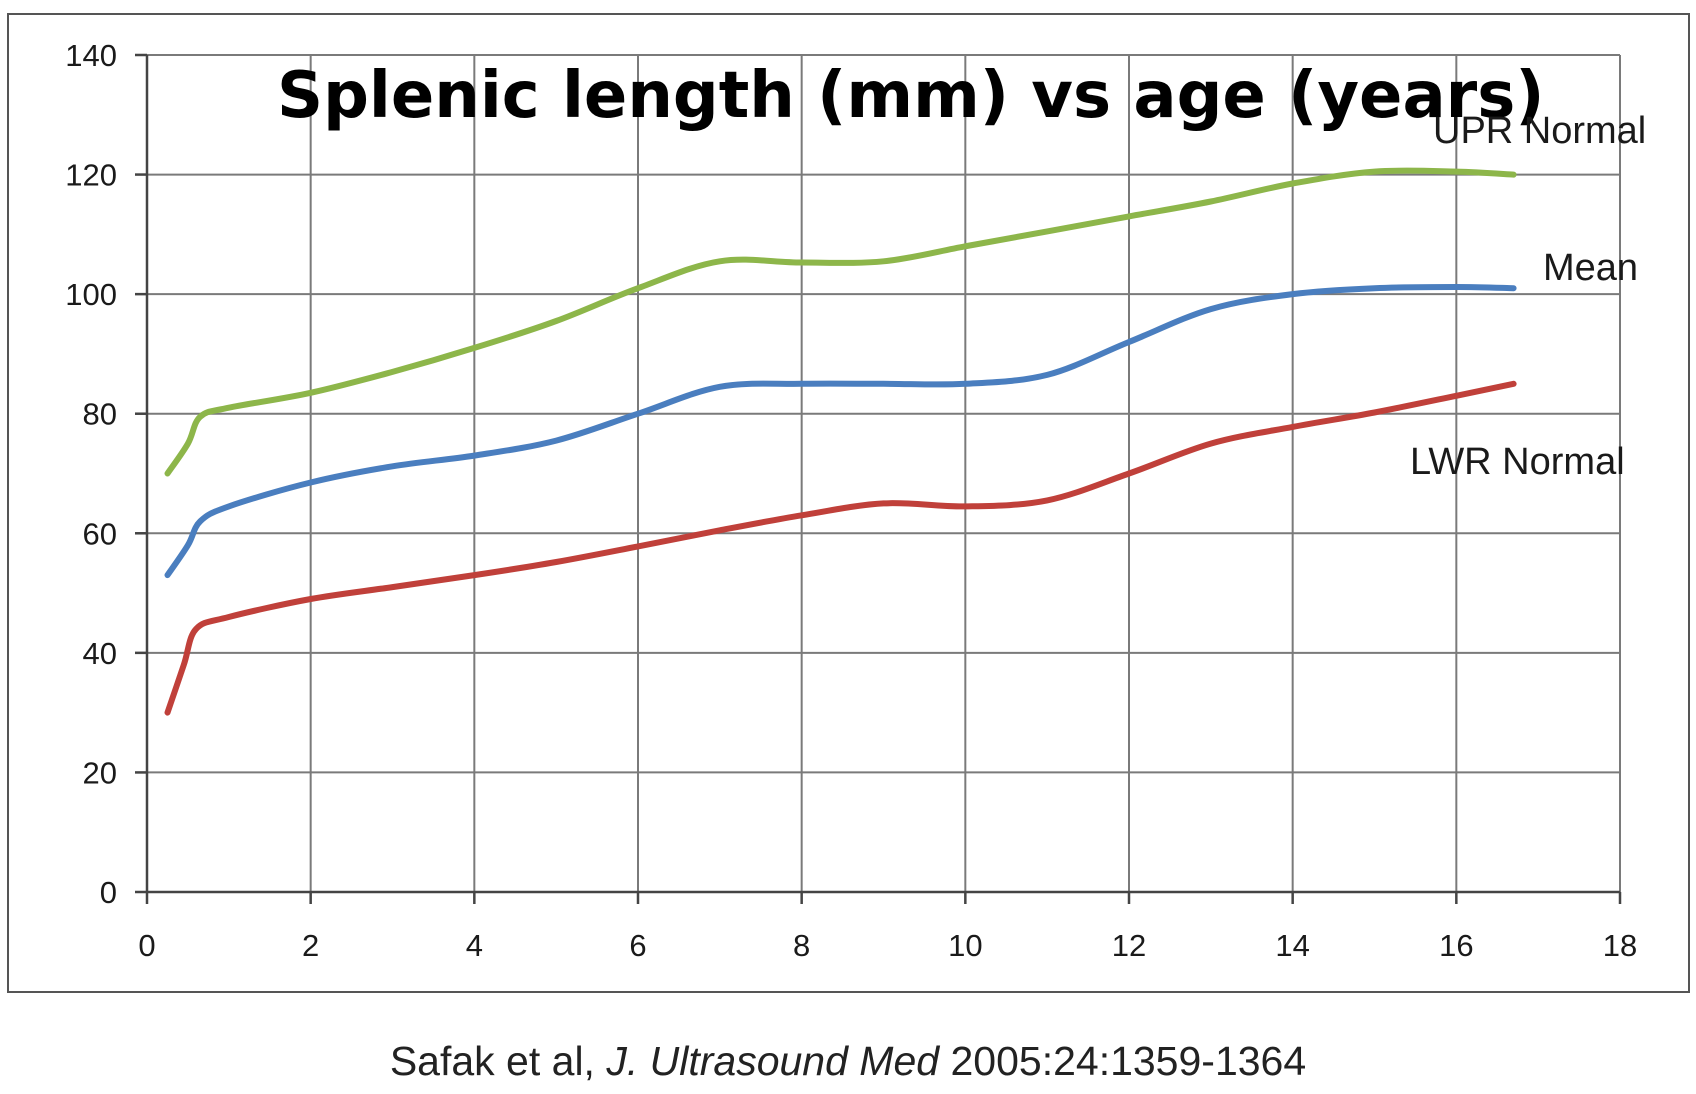 The image size is (1696, 1094). Describe the element at coordinates (91, 55) in the screenshot. I see `y-tick-label-140: 140` at that location.